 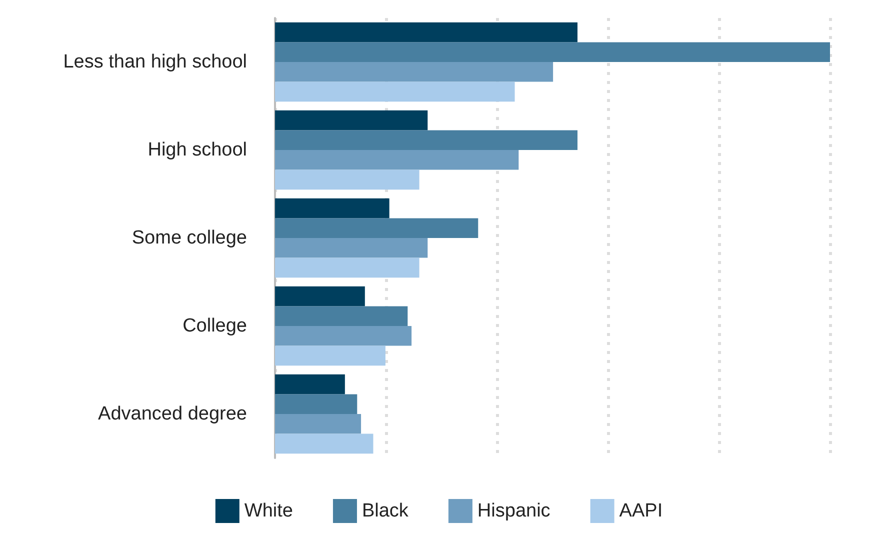 What do you see at coordinates (385, 511) in the screenshot?
I see `legend-label: Black` at bounding box center [385, 511].